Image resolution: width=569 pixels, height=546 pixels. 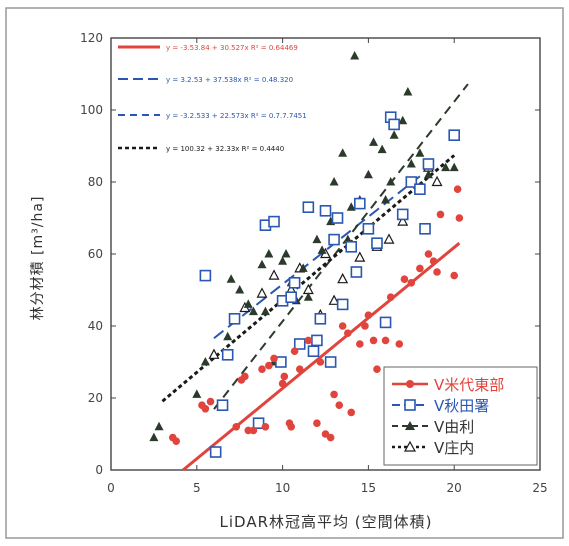 What do you see at coordinates (229, 80) in the screenshot?
I see `equation-text-2: y = 3.2.53 + 37.538x R² = 0.48.320` at bounding box center [229, 80].